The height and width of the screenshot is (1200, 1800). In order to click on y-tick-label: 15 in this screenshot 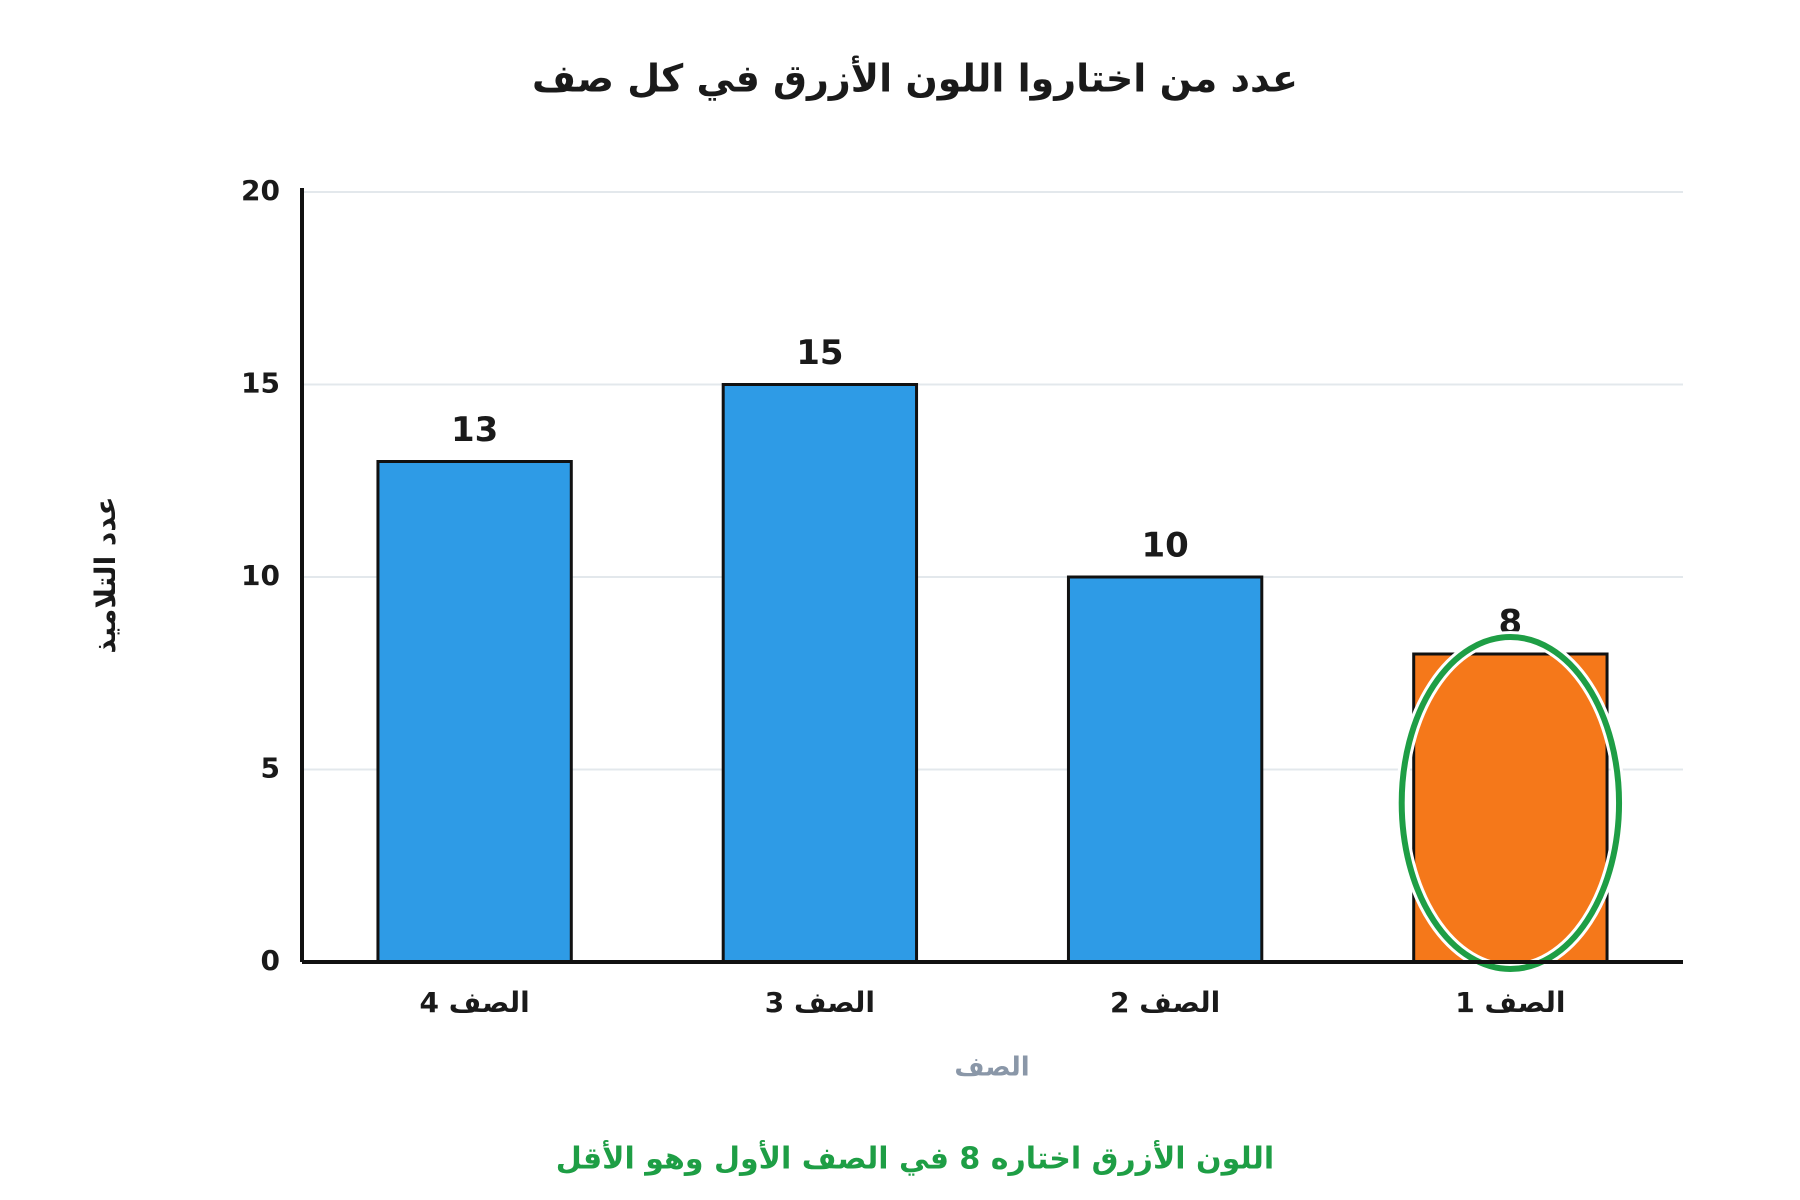, I will do `click(260, 383)`.